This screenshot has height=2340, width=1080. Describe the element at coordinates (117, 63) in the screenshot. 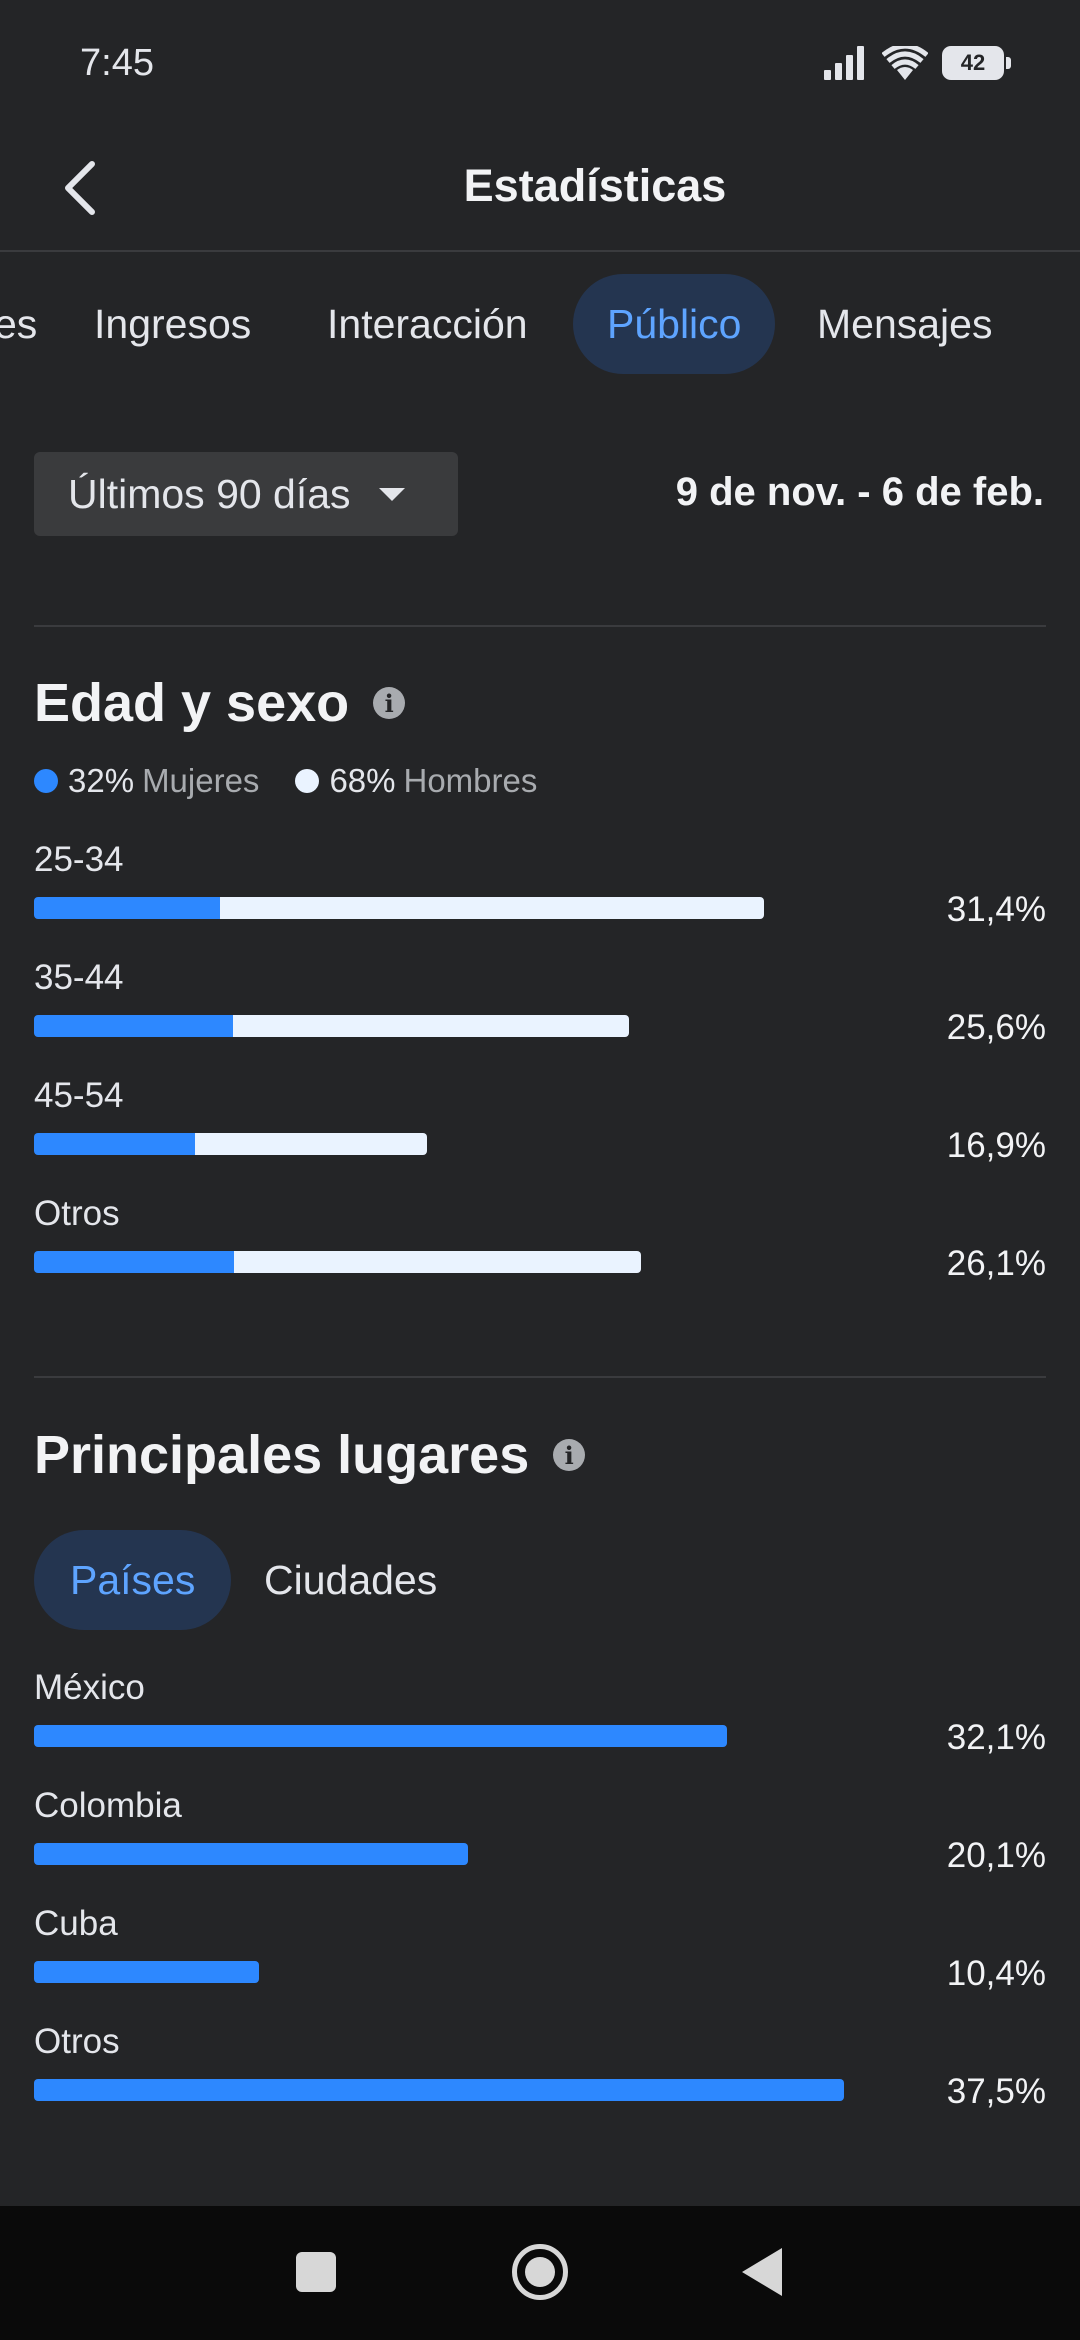

I see `status-time: 7:45` at that location.